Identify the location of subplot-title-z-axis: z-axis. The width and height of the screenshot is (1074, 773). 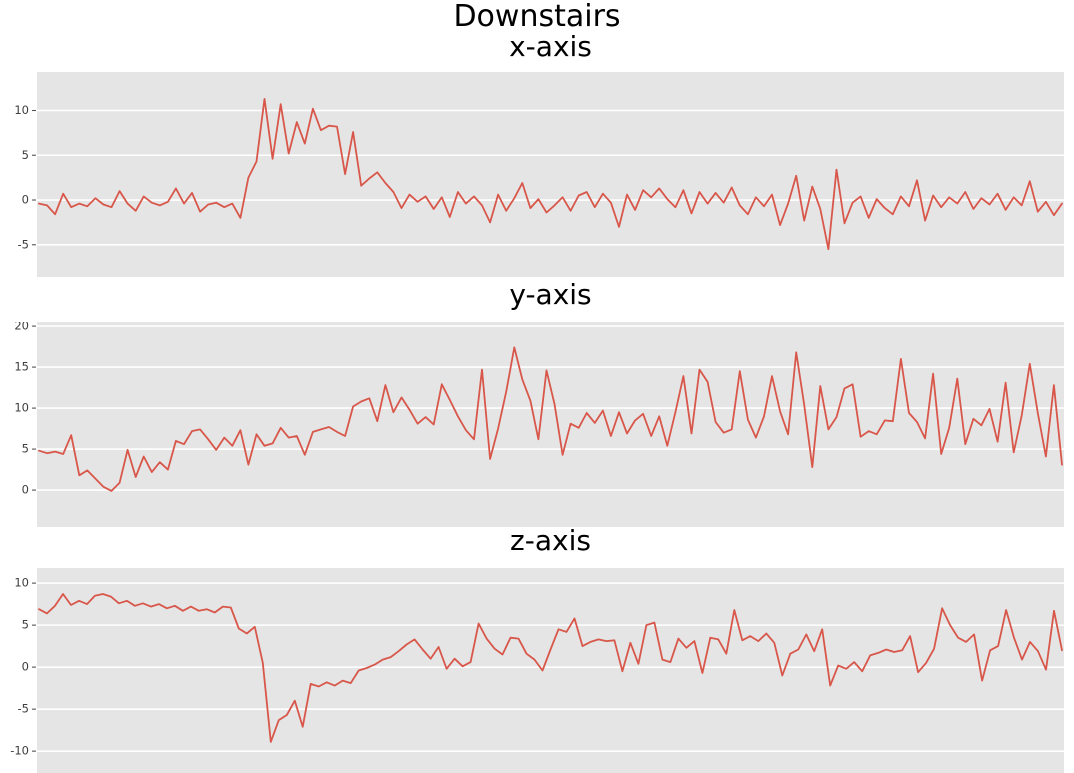
(550, 540).